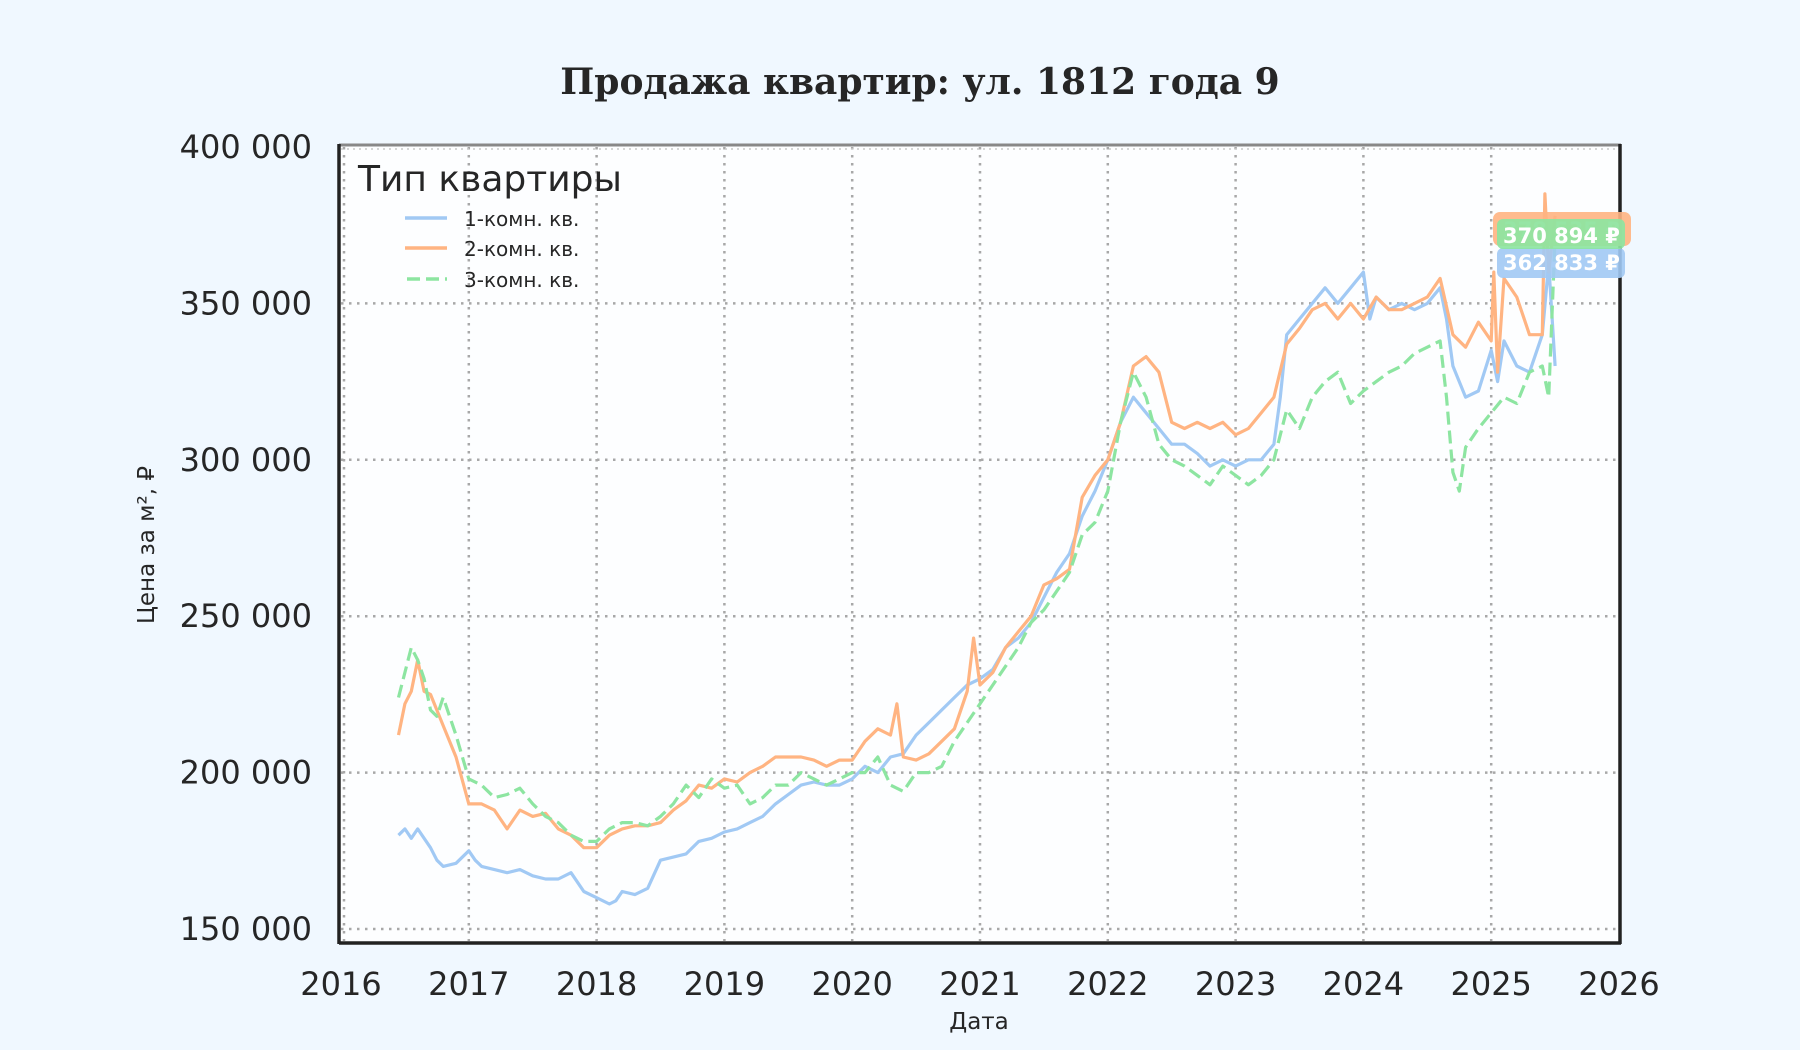 The height and width of the screenshot is (1050, 1800). I want to click on x-tick-label: 2026, so click(1618, 984).